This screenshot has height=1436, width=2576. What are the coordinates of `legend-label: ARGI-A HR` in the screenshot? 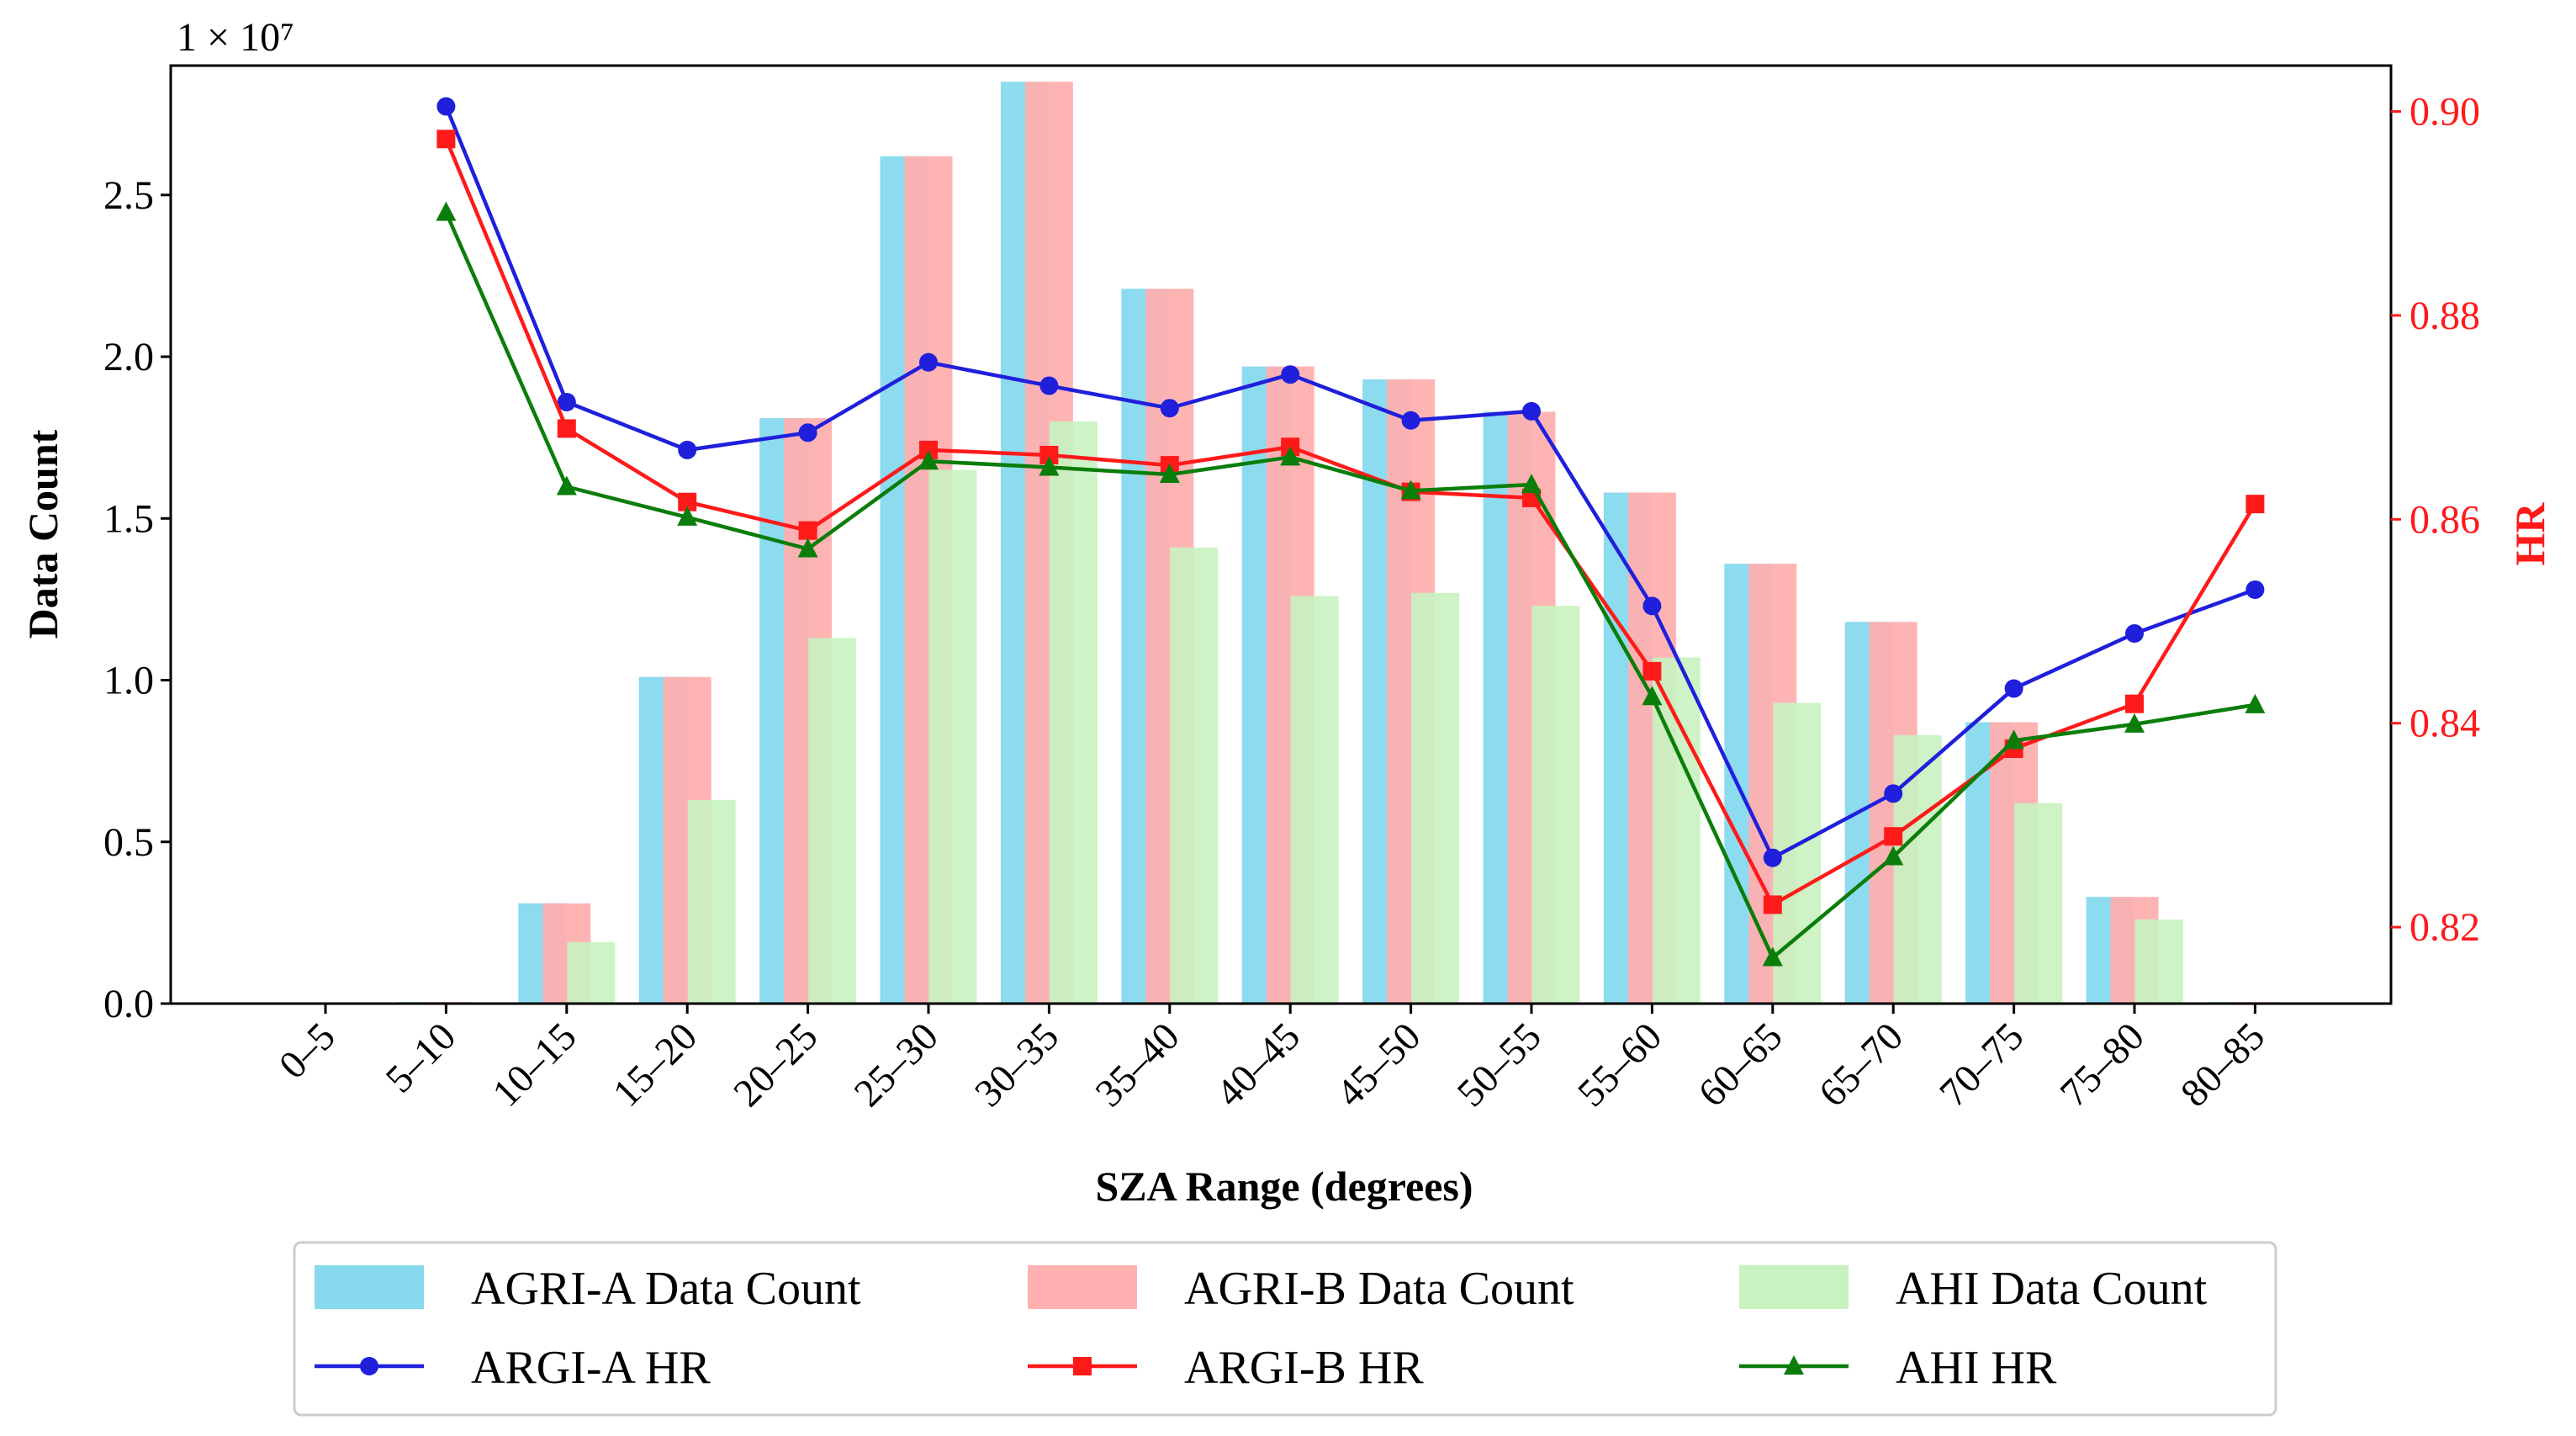 It's located at (591, 1368).